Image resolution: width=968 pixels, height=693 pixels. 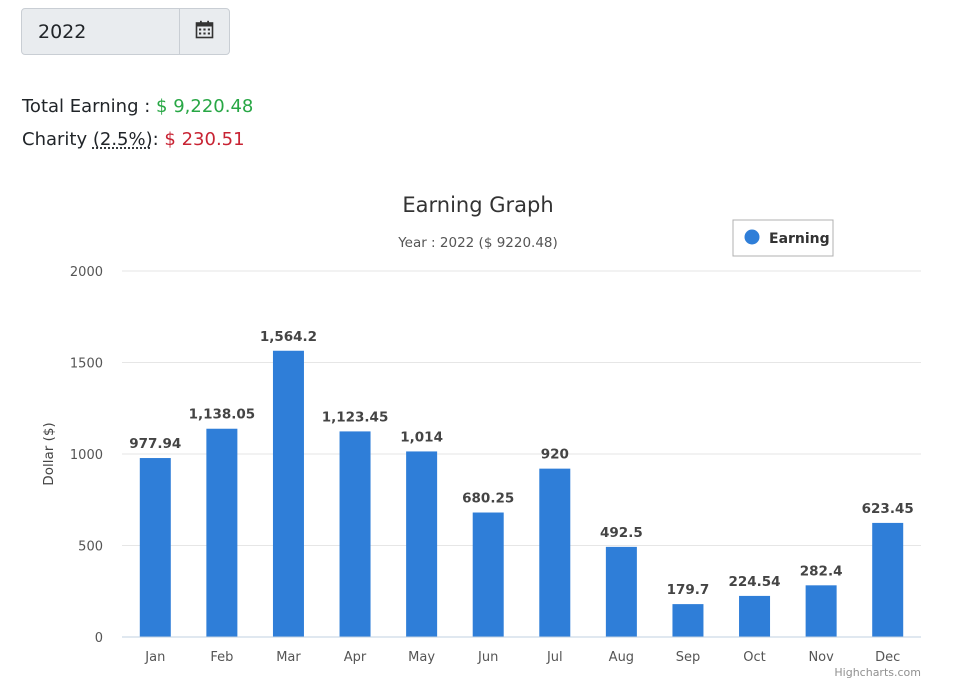 What do you see at coordinates (86, 364) in the screenshot?
I see `y-tick-label: 1500` at bounding box center [86, 364].